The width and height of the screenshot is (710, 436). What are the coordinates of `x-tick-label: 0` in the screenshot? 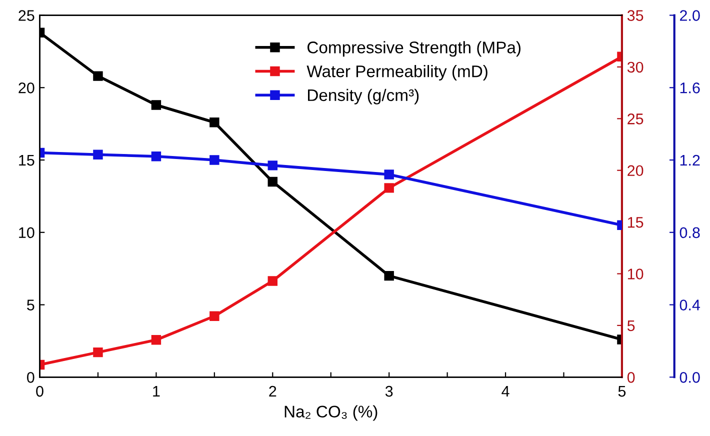 It's located at (40, 391).